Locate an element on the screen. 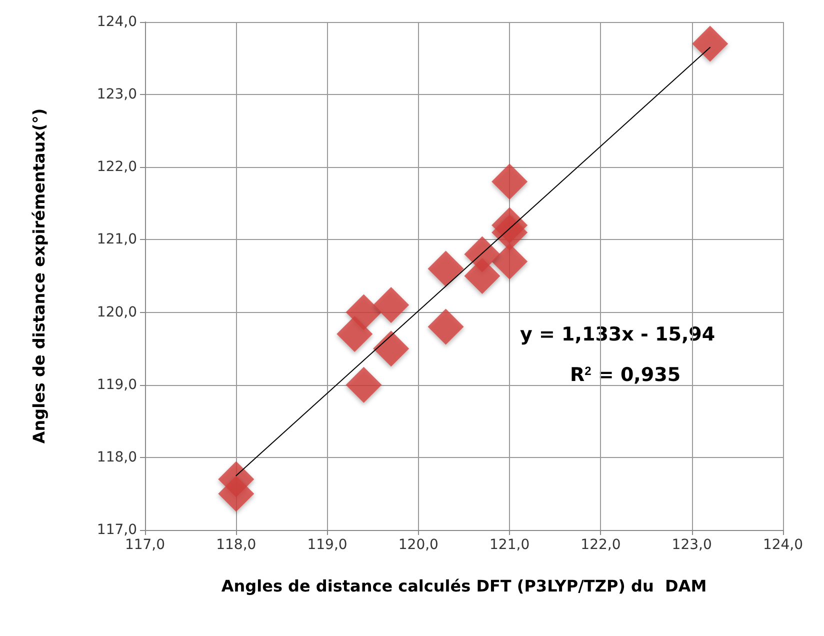 Image resolution: width=824 pixels, height=636 pixels. y-tick-label: 121,0 is located at coordinates (116, 240).